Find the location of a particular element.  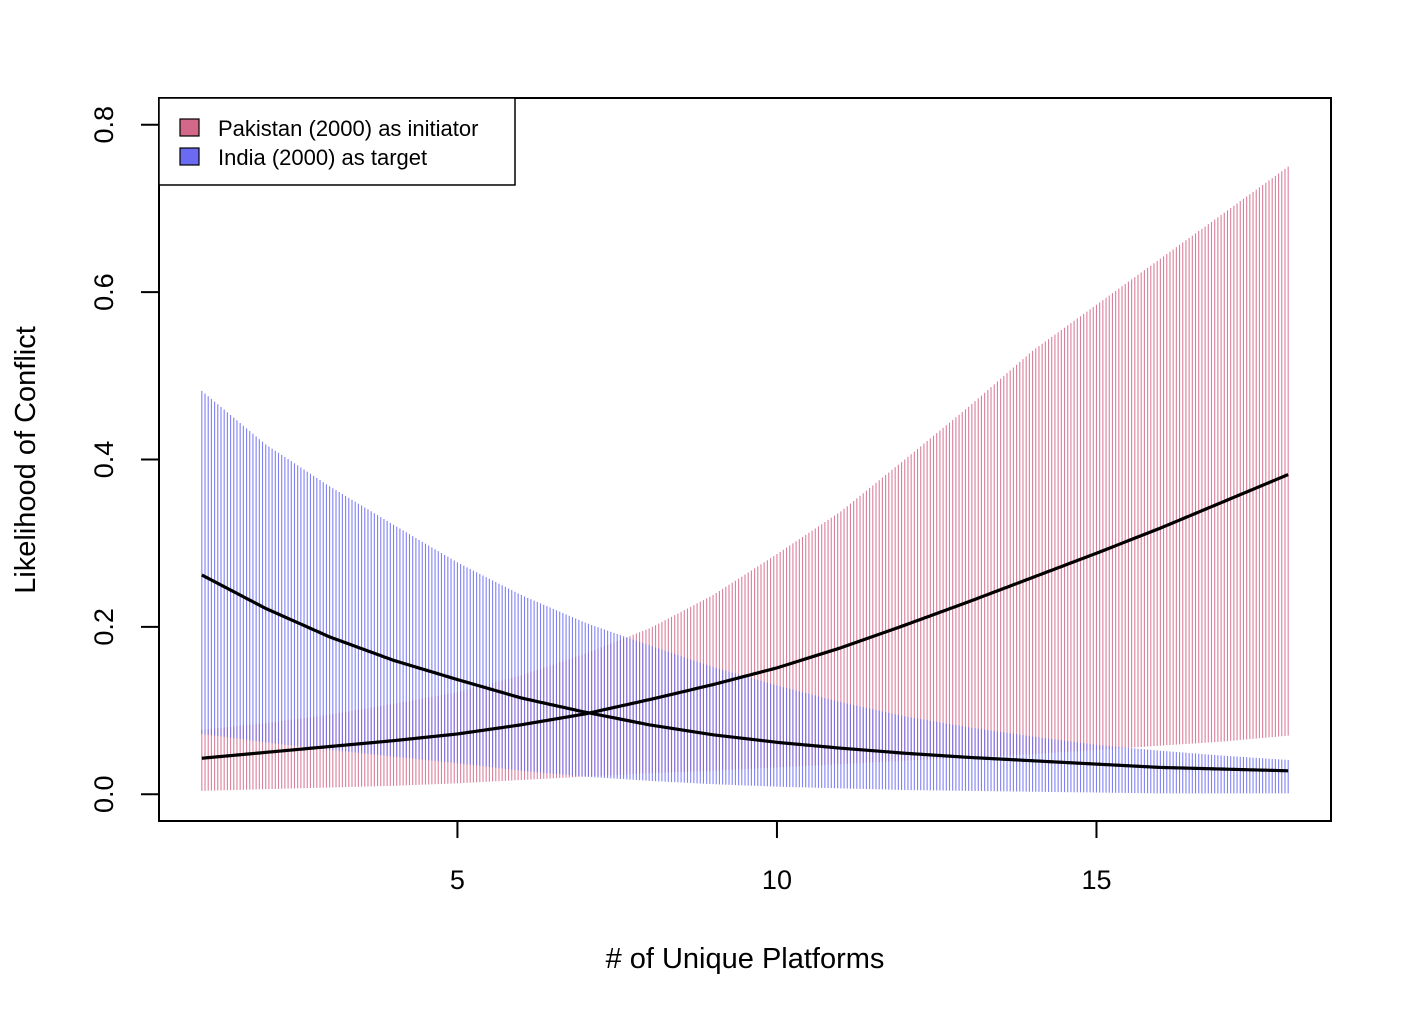

legend-swatch-india is located at coordinates (189, 156).